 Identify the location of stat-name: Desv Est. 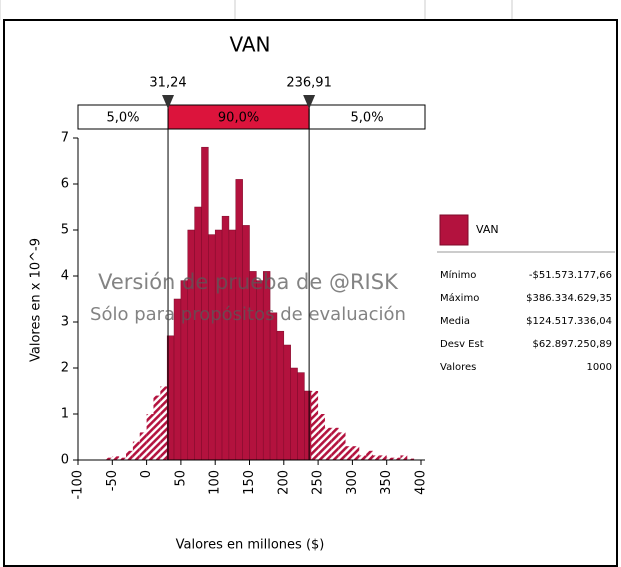
(462, 344).